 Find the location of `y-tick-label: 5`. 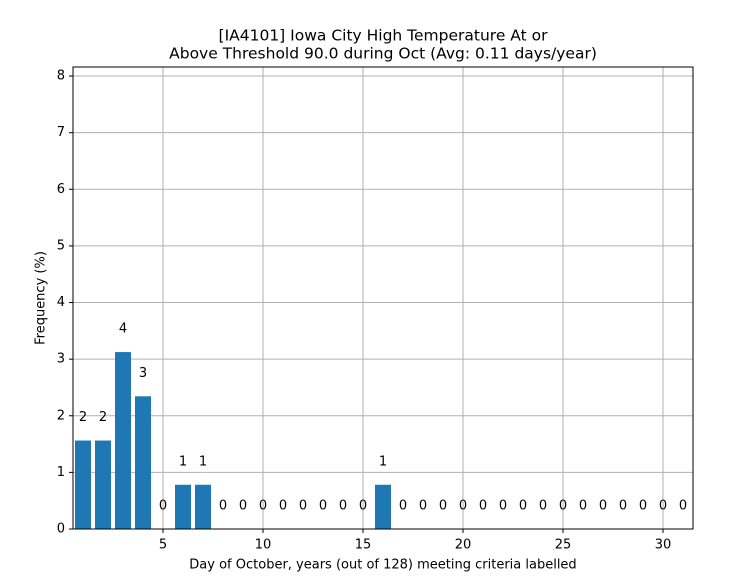

y-tick-label: 5 is located at coordinates (61, 245).